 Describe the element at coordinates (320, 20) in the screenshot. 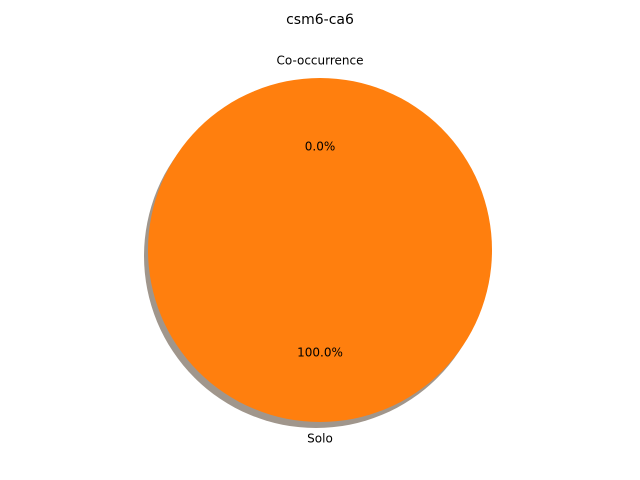

I see `chart-title: csm6-ca6` at that location.